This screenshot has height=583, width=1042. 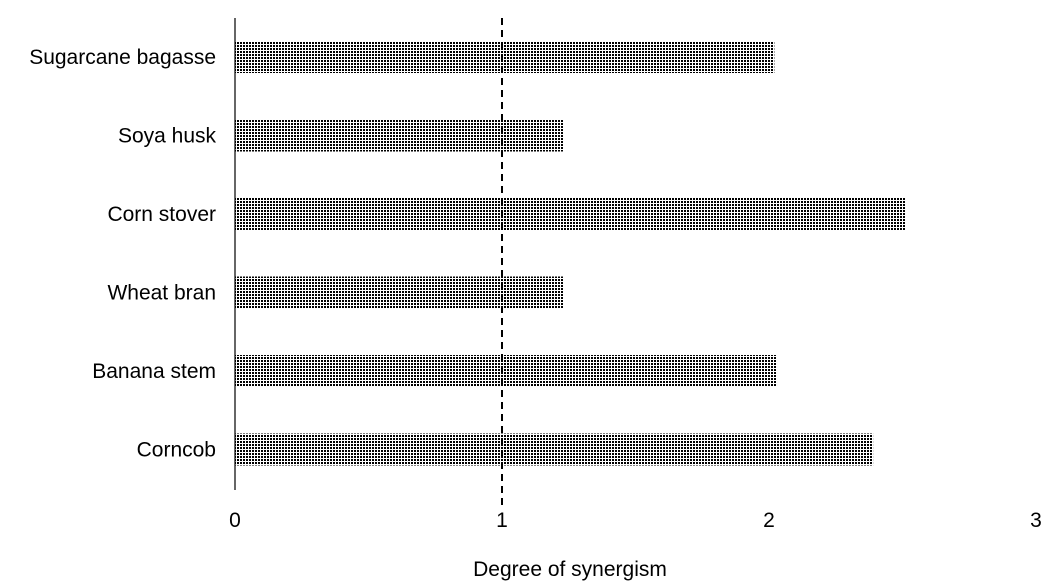 What do you see at coordinates (505, 57) in the screenshot?
I see `bar-sugarcane-bagasse` at bounding box center [505, 57].